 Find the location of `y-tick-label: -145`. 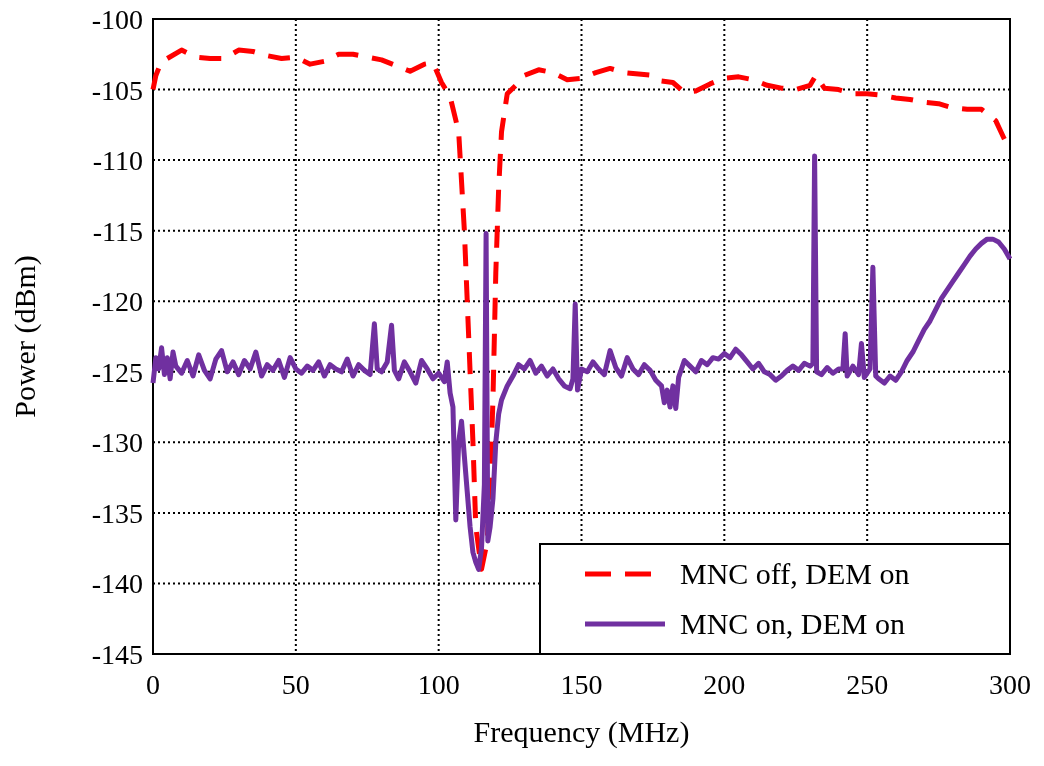

y-tick-label: -145 is located at coordinates (117, 654).